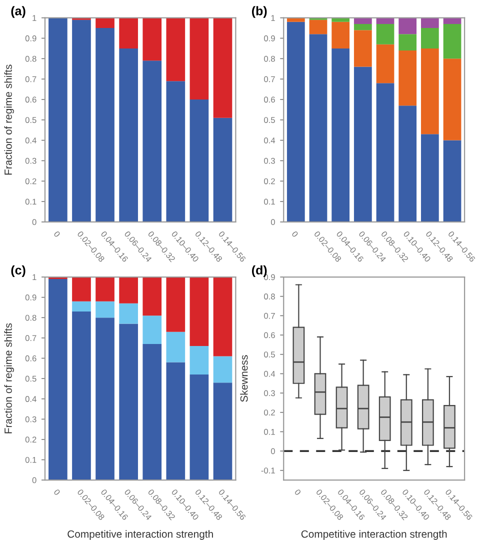 The width and height of the screenshot is (489, 540). What do you see at coordinates (244, 378) in the screenshot?
I see `y-axis-title: Skewness` at bounding box center [244, 378].